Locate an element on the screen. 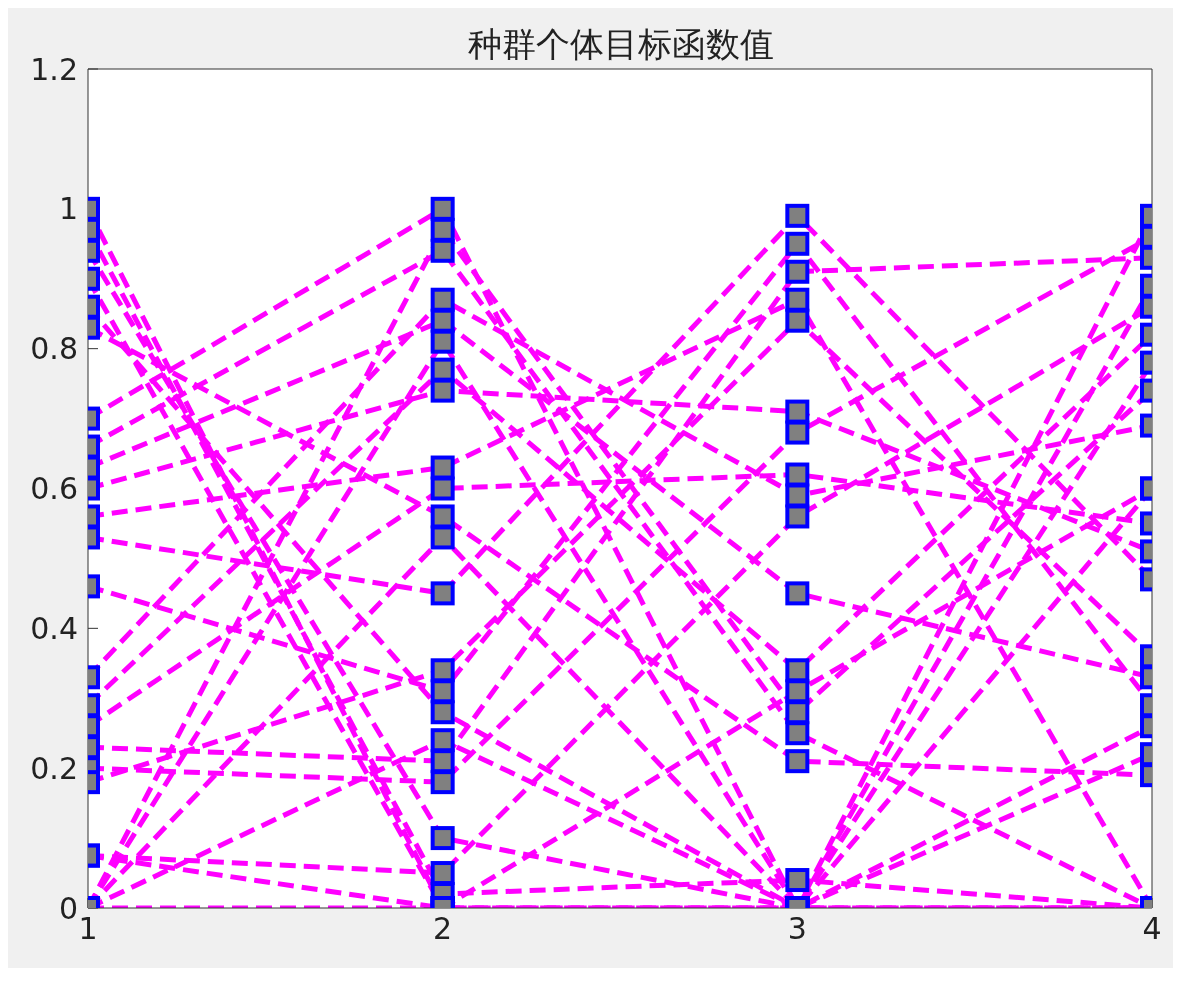  y-tick-label: 0.2 is located at coordinates (54, 768).